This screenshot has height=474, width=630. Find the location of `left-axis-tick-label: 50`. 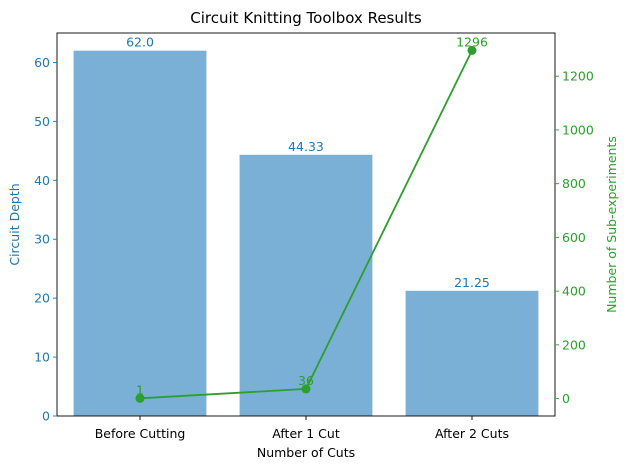

left-axis-tick-label: 50 is located at coordinates (42, 121).